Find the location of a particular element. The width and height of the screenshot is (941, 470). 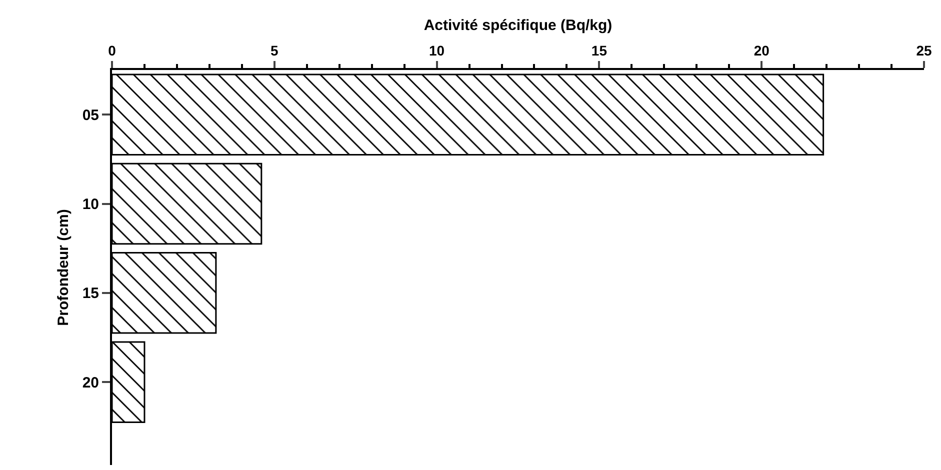

x-tick-label: 0 is located at coordinates (112, 50).